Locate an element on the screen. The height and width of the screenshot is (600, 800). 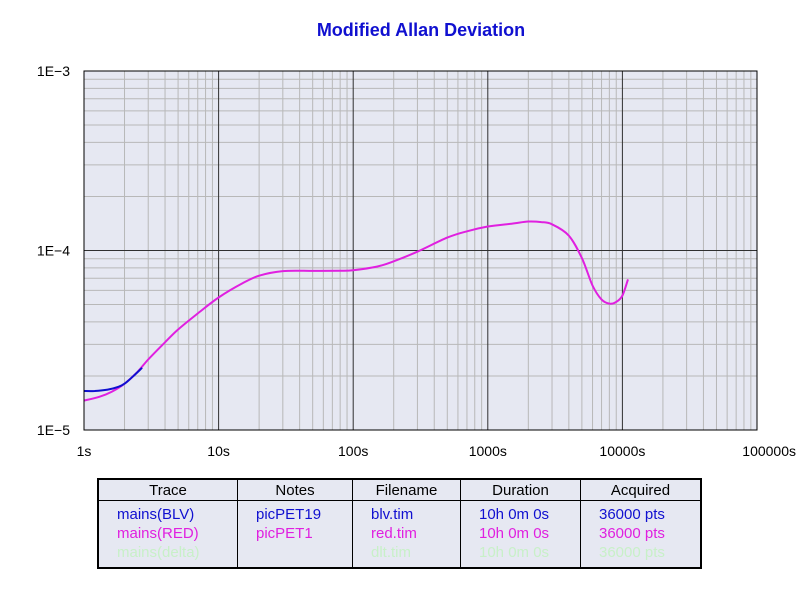
x-tick-label: 100s is located at coordinates (353, 451).